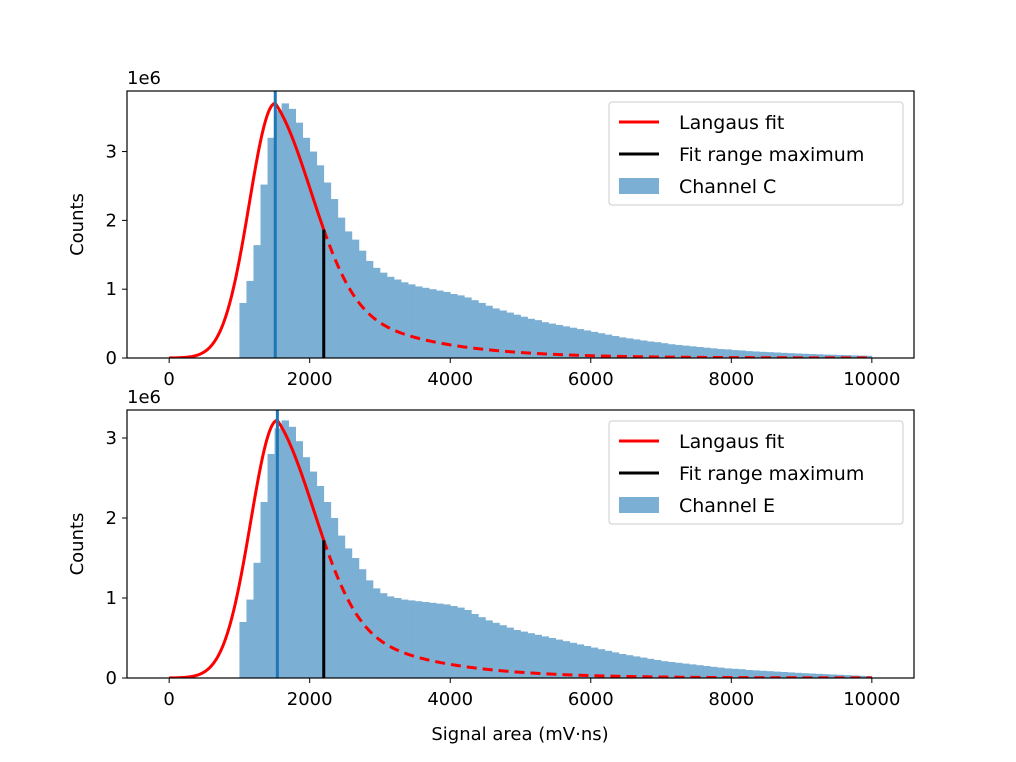 The width and height of the screenshot is (1016, 762). I want to click on y-axis-label: Counts, so click(77, 544).